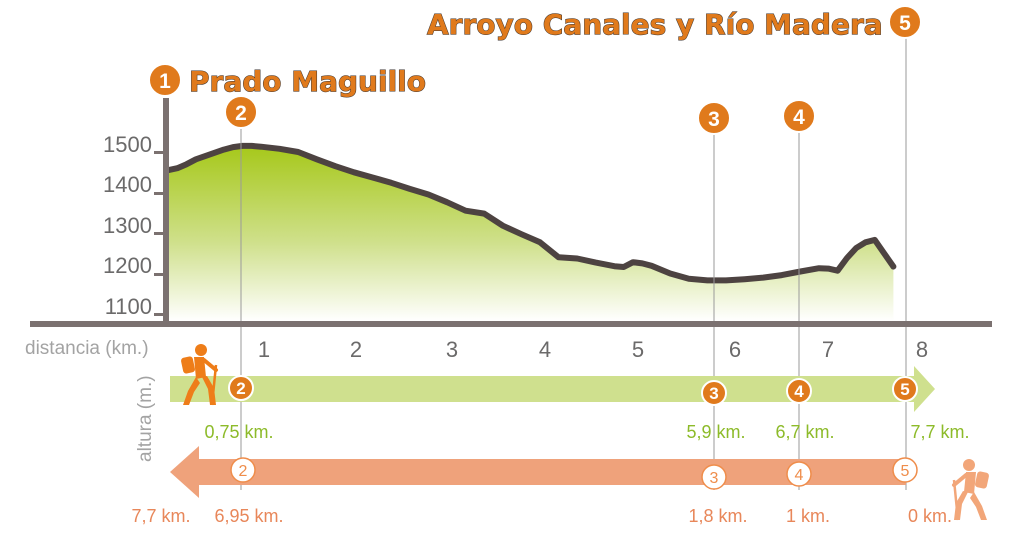 The height and width of the screenshot is (534, 1024). I want to click on return-marker-2-number: 2, so click(243, 471).